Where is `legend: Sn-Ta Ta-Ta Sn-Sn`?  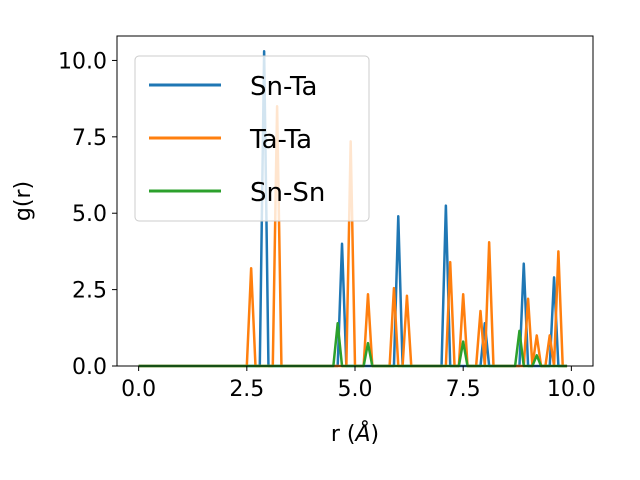 legend: Sn-Ta Ta-Ta Sn-Sn is located at coordinates (252, 138).